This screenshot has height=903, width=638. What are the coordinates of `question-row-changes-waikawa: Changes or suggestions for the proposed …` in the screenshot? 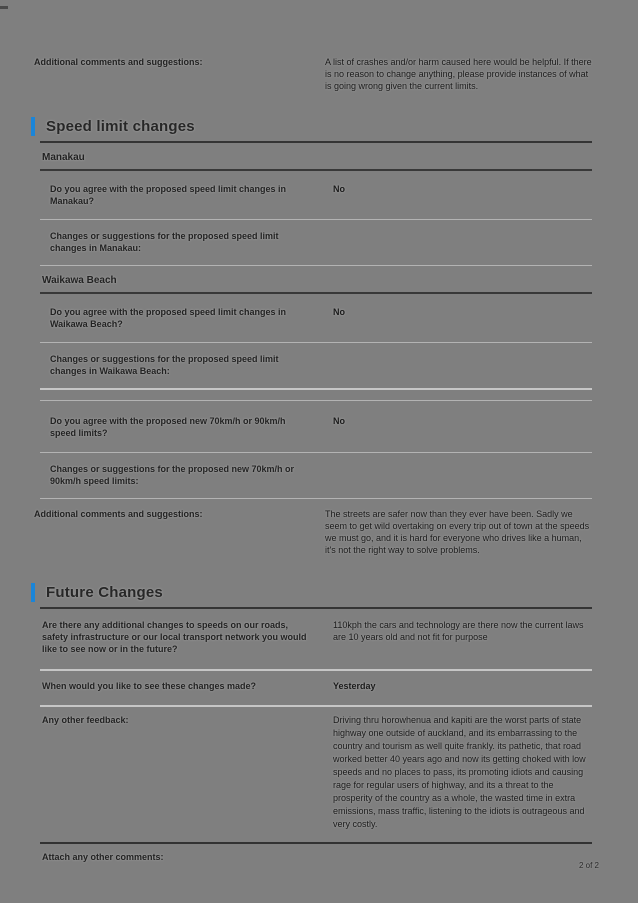 It's located at (316, 366).